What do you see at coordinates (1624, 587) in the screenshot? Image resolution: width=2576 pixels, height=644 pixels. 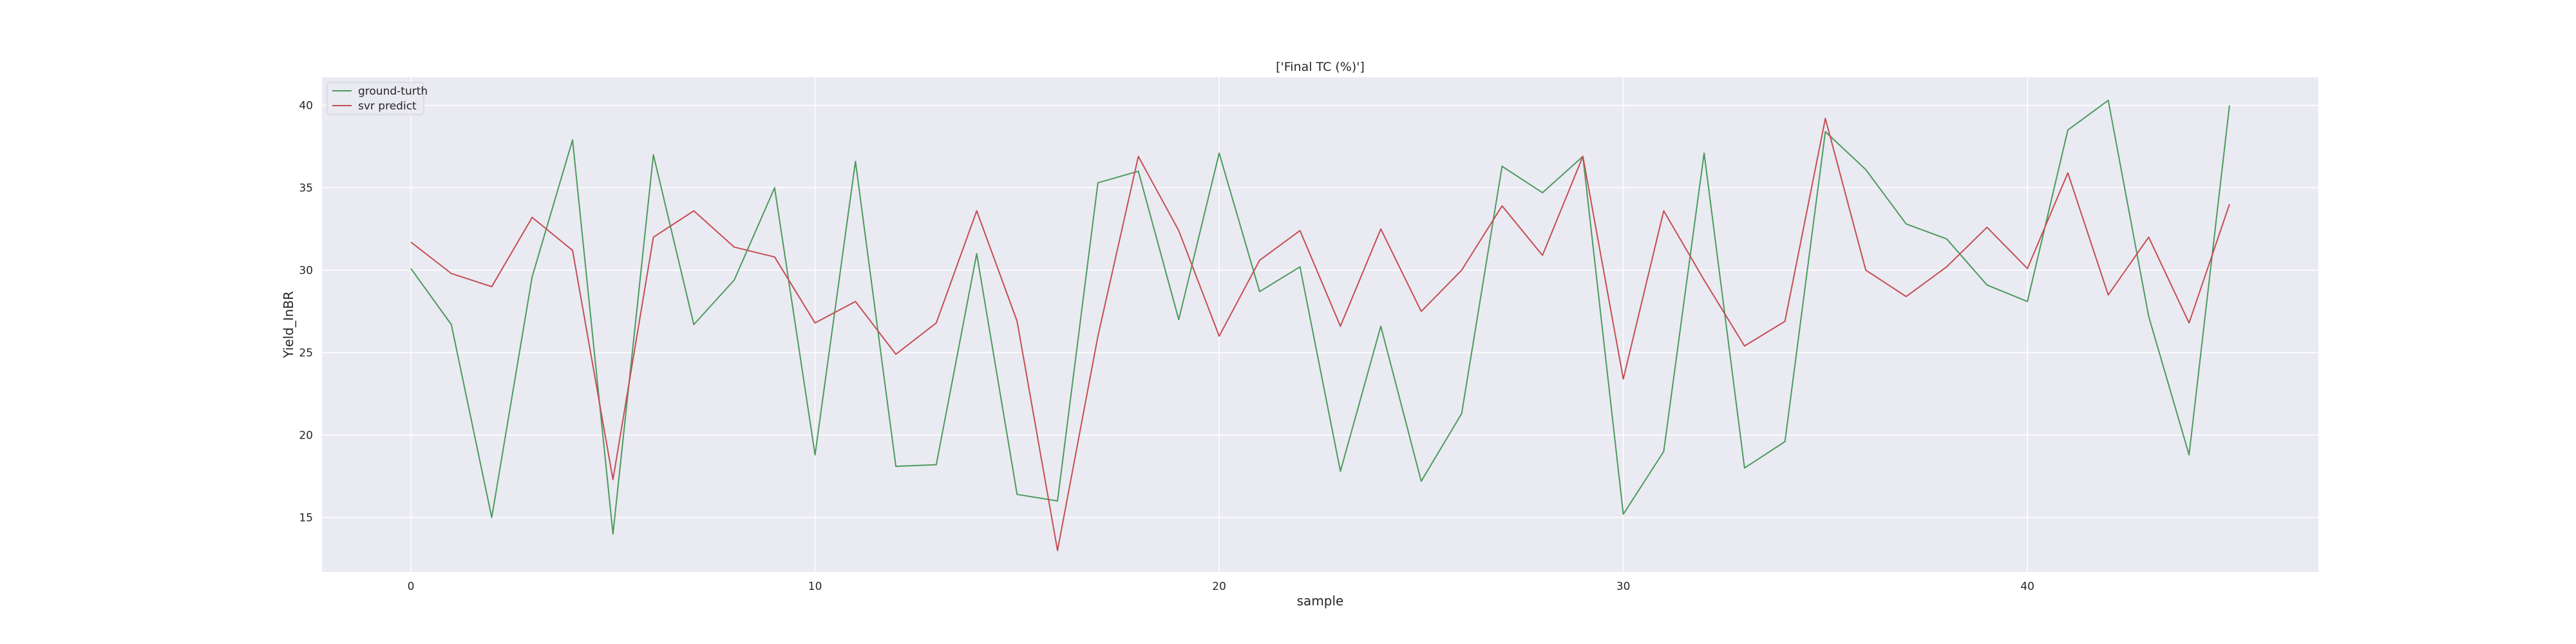 I see `x-tick-label: 30` at bounding box center [1624, 587].